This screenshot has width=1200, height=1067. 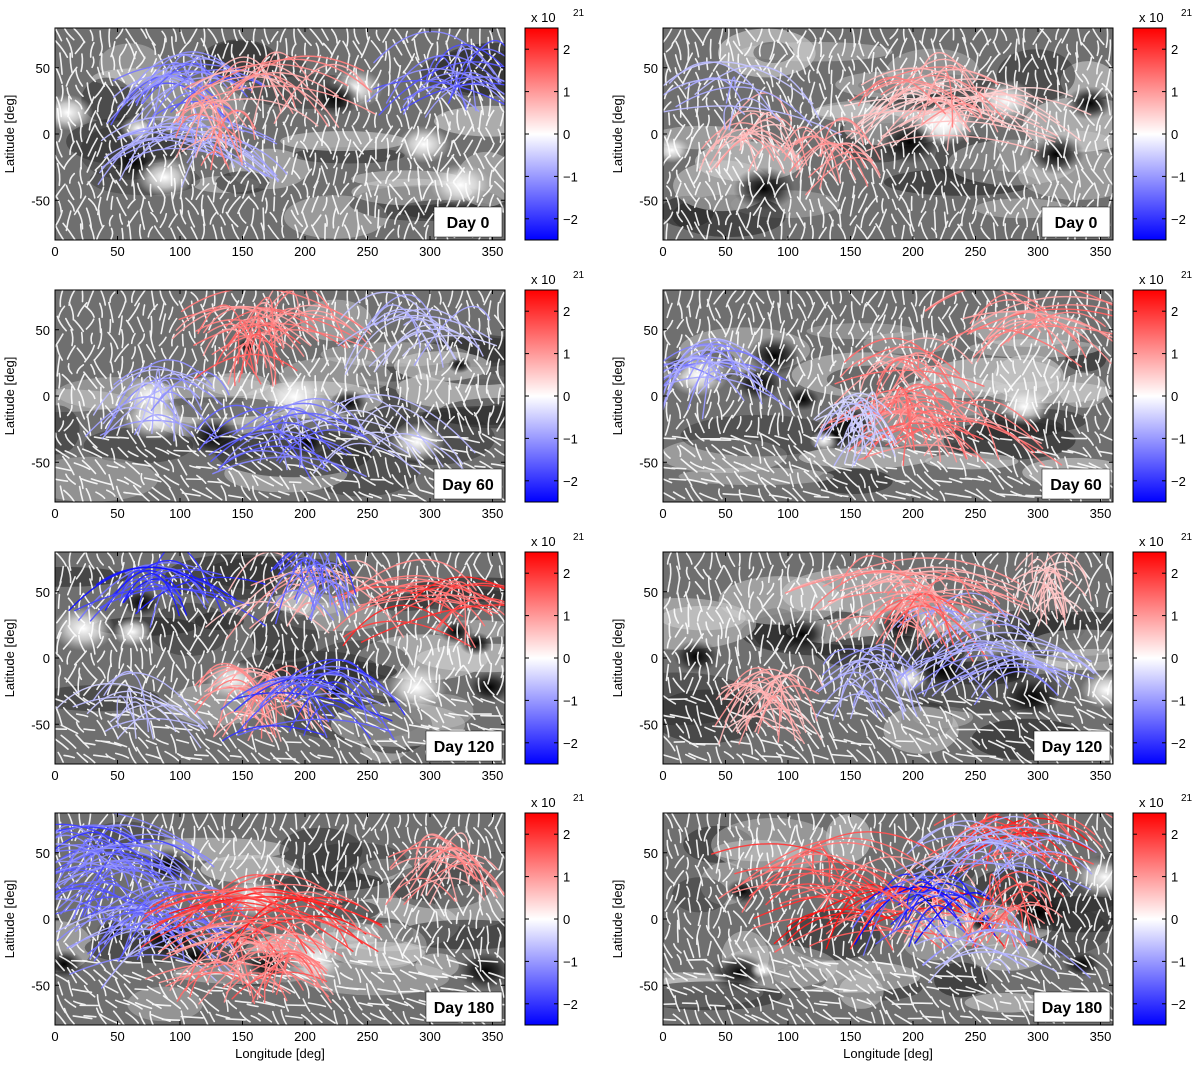 What do you see at coordinates (368, 775) in the screenshot?
I see `x-tick-label: 250` at bounding box center [368, 775].